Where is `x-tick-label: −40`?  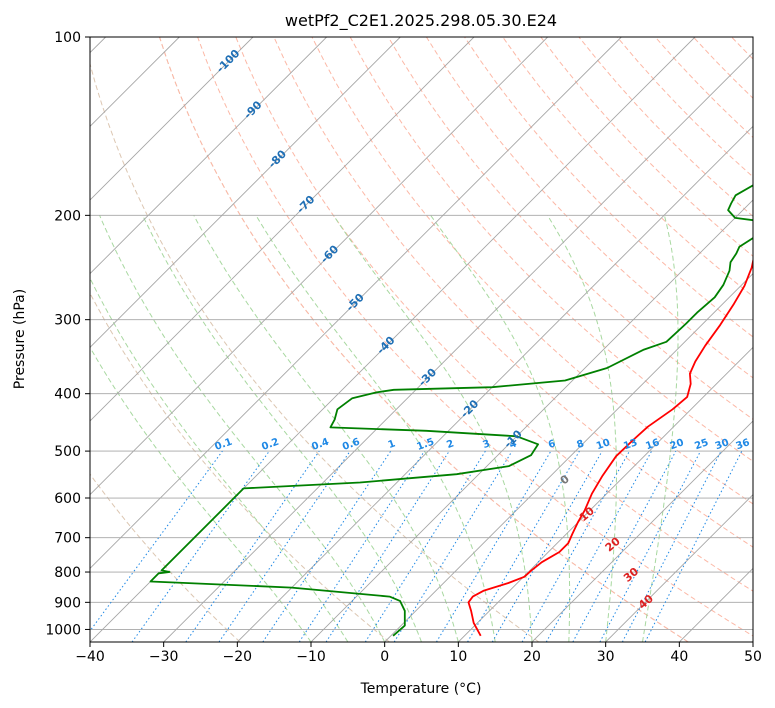
x-tick-label: −40 is located at coordinates (90, 657).